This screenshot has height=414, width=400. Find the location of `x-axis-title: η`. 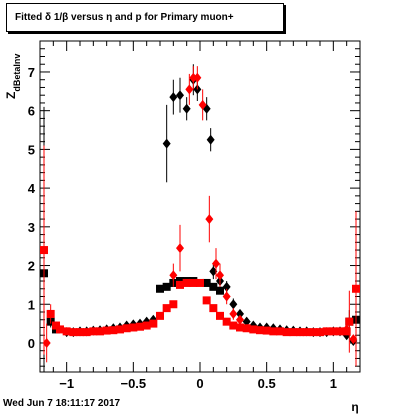

x-axis-title: η is located at coordinates (354, 407).